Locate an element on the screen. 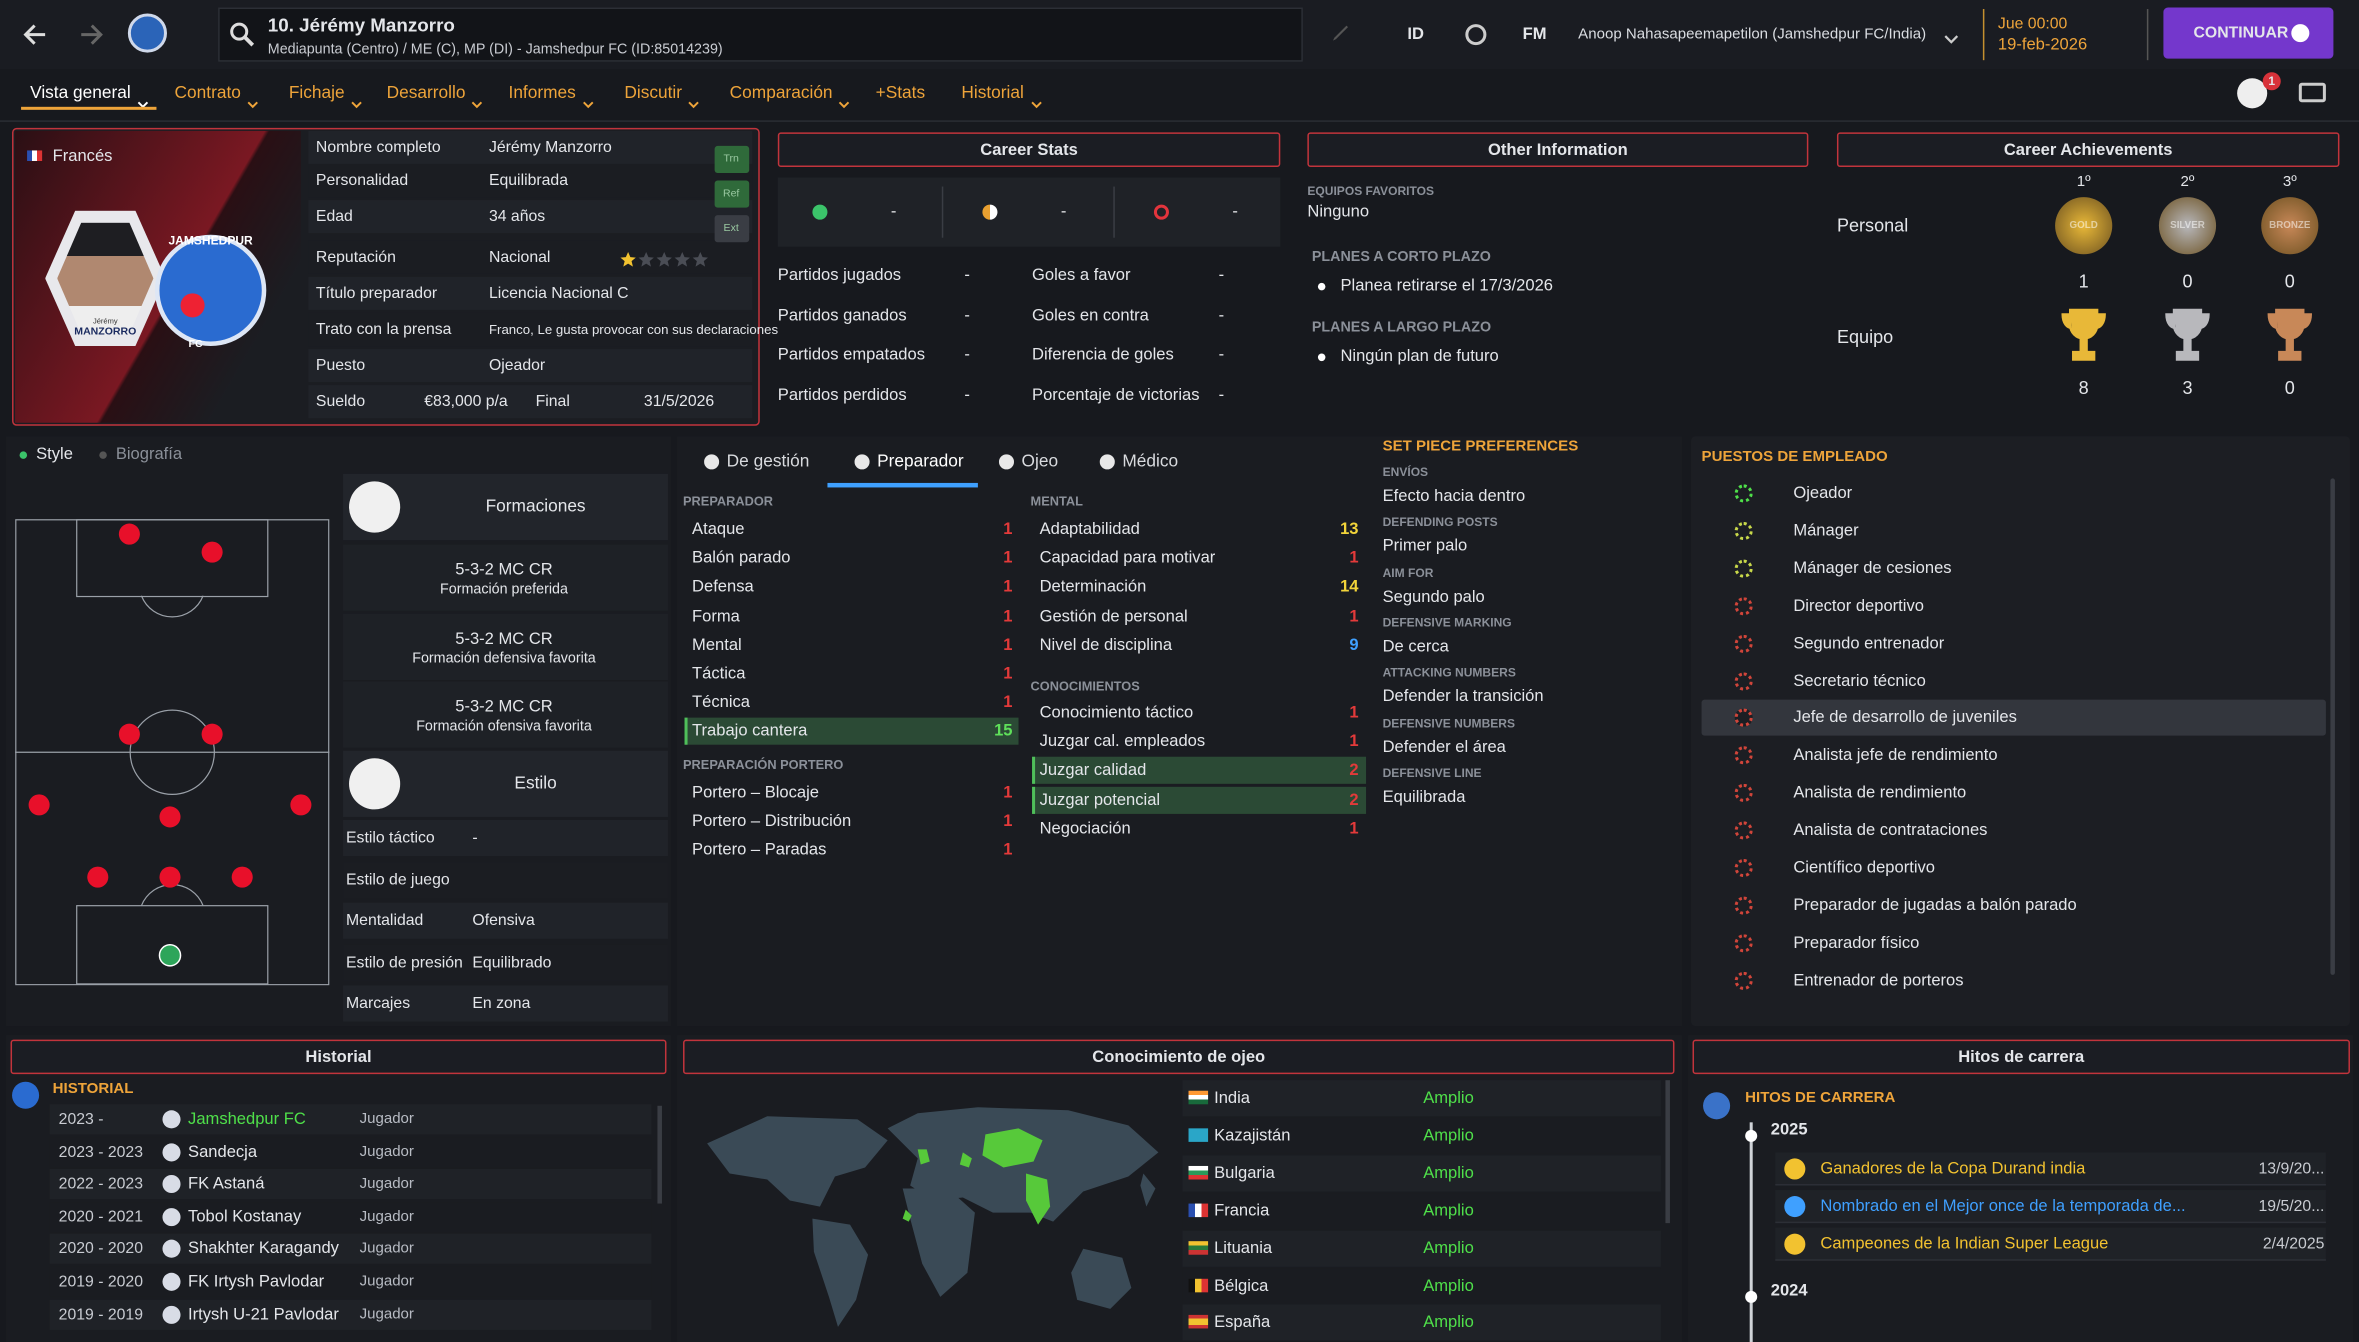 The height and width of the screenshot is (1342, 2359). club-name: Shakhter Karagandy is located at coordinates (263, 1249).